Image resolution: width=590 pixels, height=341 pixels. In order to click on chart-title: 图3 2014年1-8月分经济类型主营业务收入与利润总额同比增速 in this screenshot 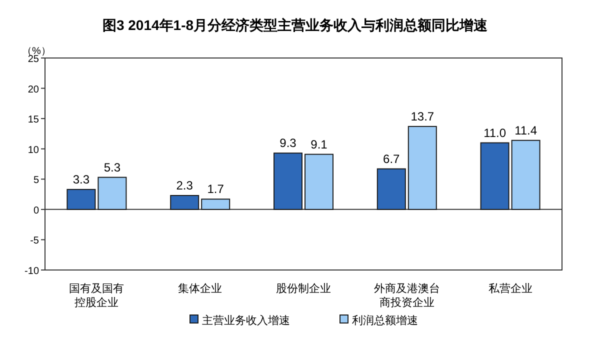, I will do `click(295, 25)`.